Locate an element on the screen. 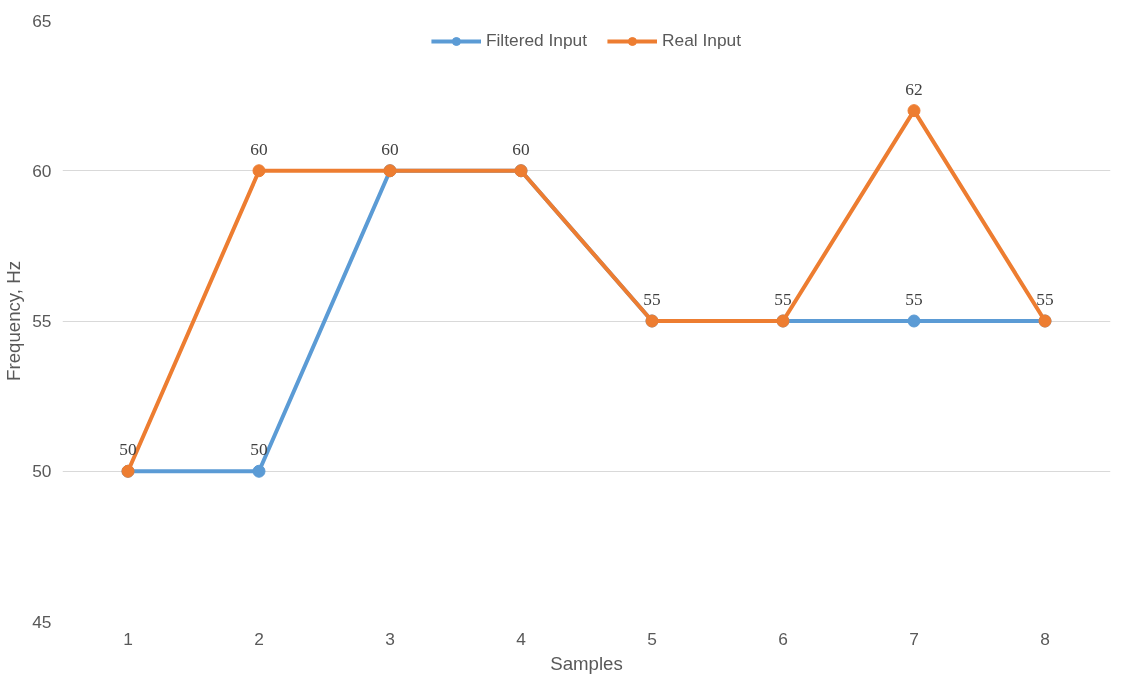 The image size is (1135, 681). y-tick-label: 45 is located at coordinates (42, 621).